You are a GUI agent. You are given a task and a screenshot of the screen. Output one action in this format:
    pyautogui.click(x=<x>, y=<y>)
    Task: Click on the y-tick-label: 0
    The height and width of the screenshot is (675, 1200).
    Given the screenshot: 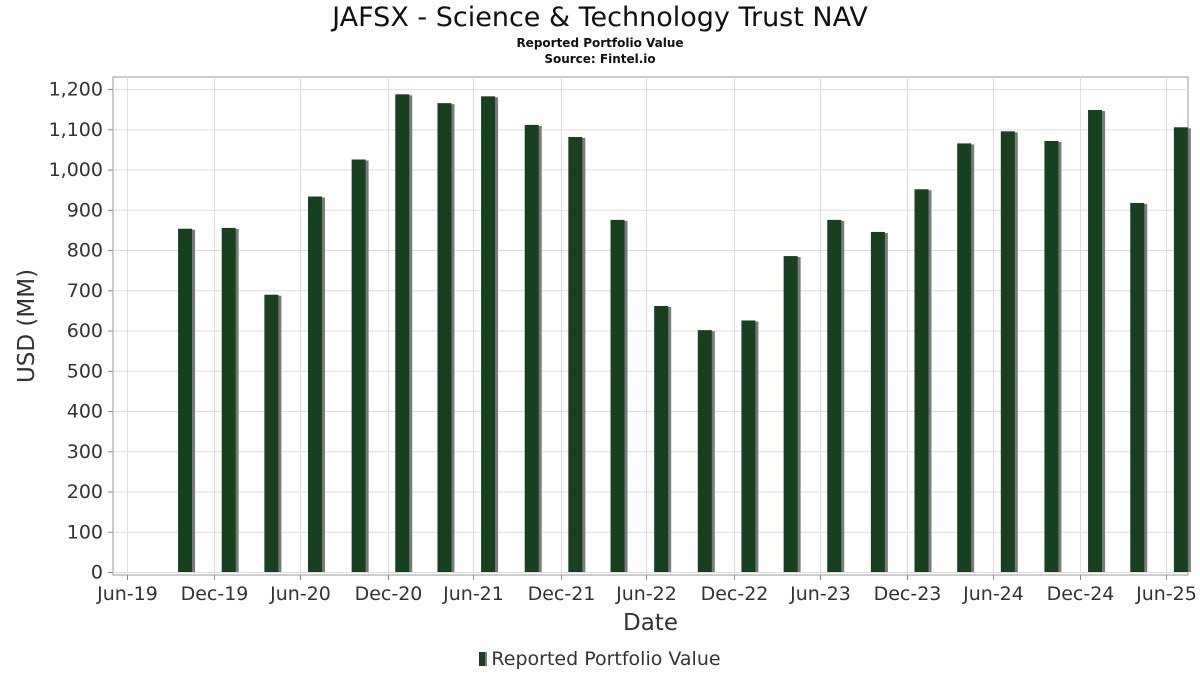 What is the action you would take?
    pyautogui.click(x=97, y=573)
    